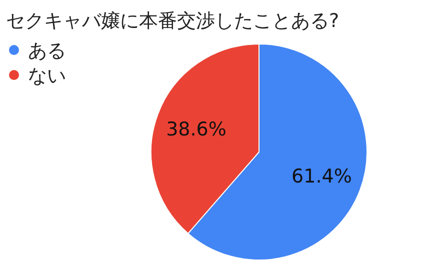  What do you see at coordinates (47, 51) in the screenshot?
I see `legend-label: ある` at bounding box center [47, 51].